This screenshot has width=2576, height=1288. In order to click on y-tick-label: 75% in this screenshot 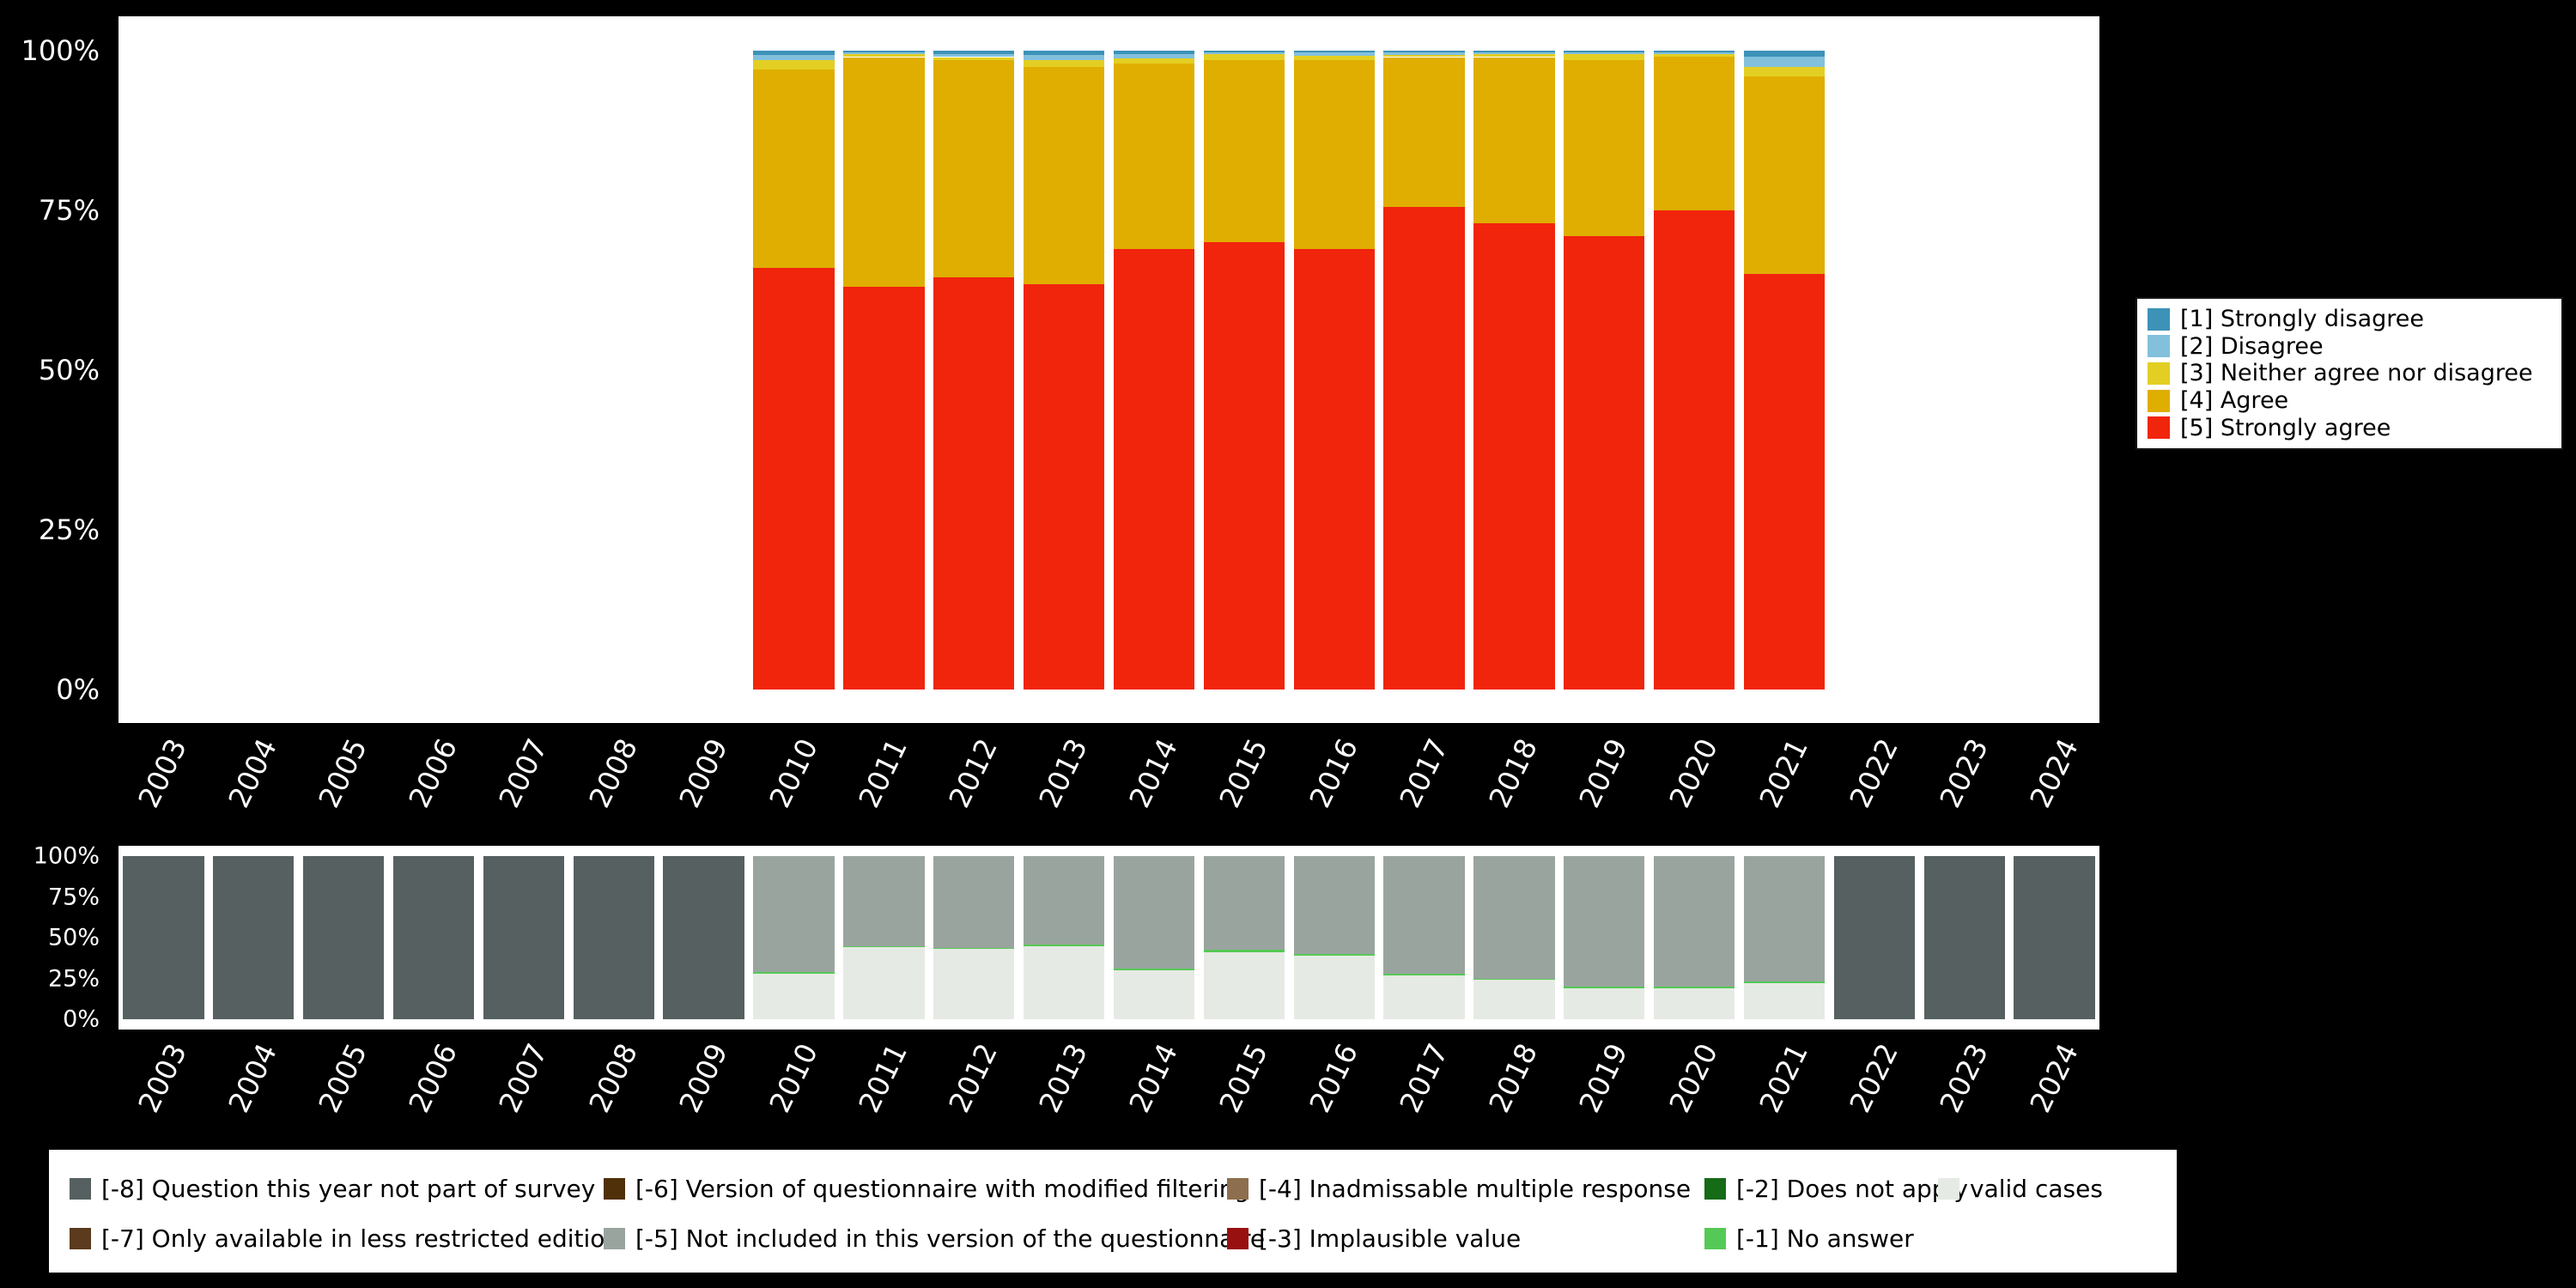, I will do `click(69, 210)`.